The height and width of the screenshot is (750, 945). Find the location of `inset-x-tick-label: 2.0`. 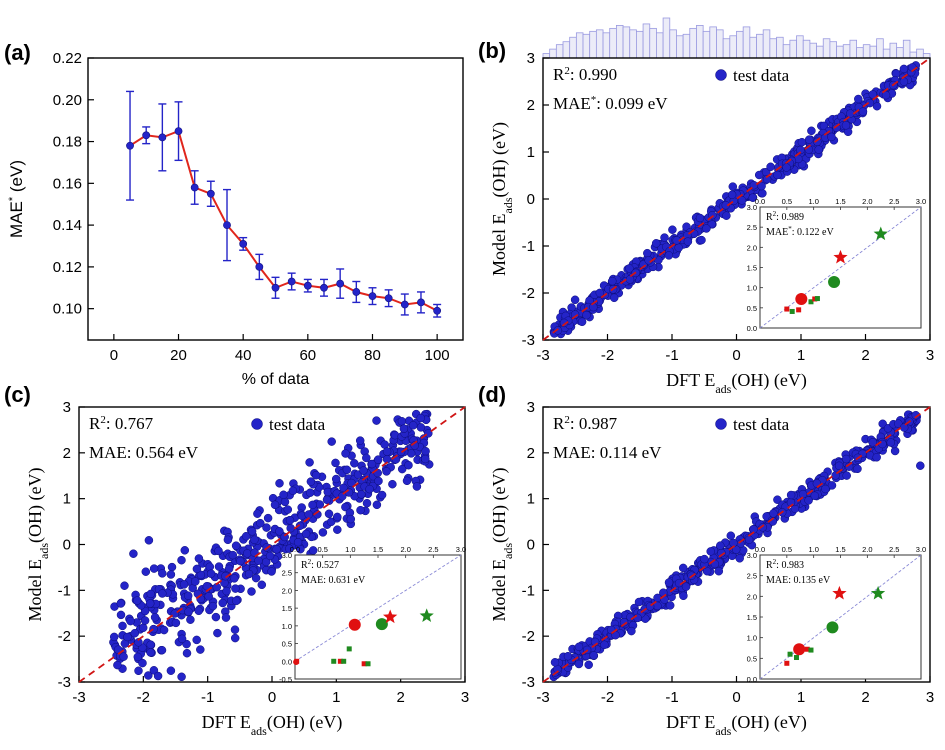

inset-x-tick-label: 2.0 is located at coordinates (405, 549).